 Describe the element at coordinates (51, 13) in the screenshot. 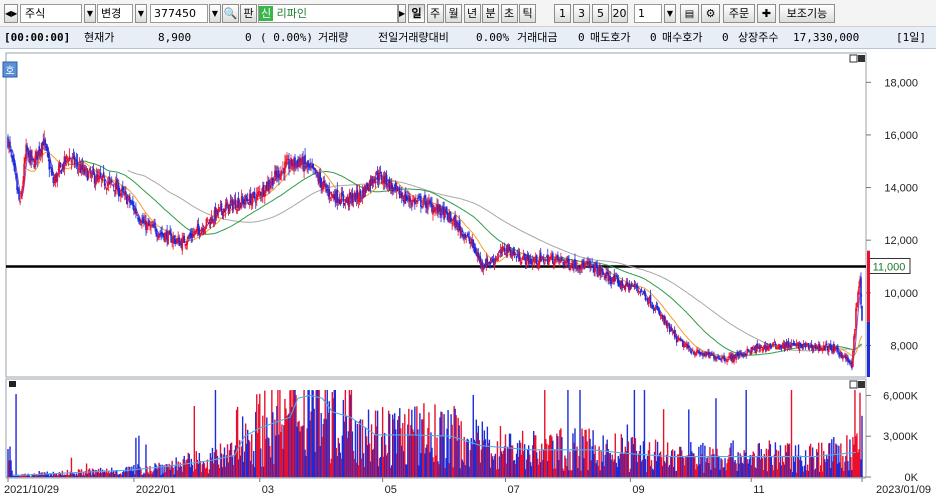

I see `market-select: 주식` at that location.